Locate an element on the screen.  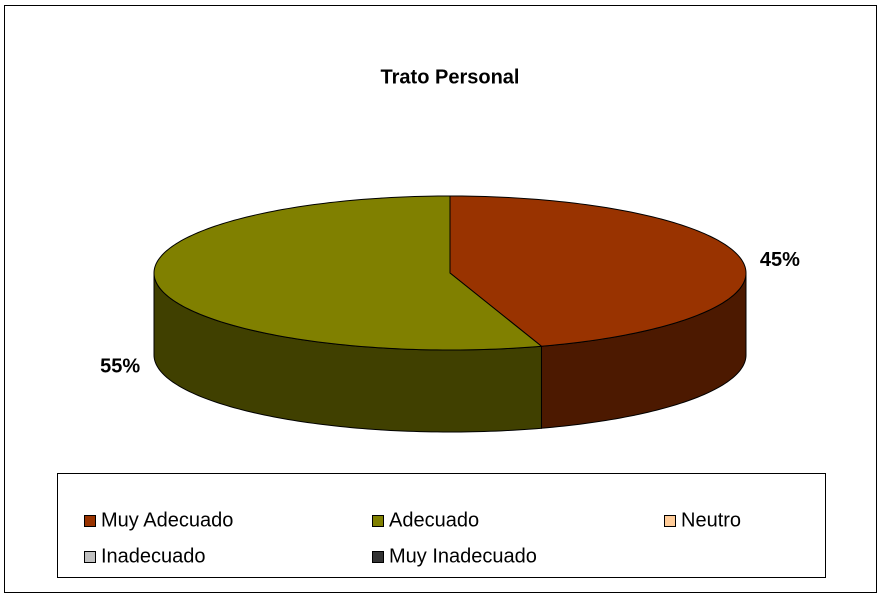
legend-label: Adecuado is located at coordinates (434, 520).